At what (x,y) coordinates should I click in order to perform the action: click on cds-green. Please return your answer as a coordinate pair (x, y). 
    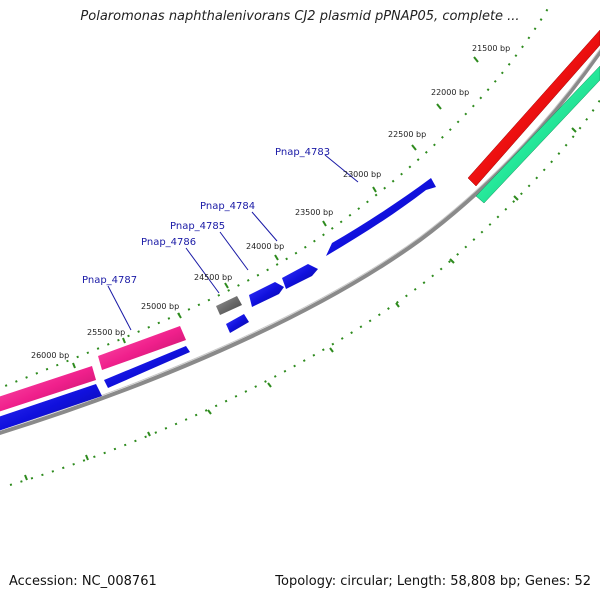
    Looking at the image, I should click on (537, 134).